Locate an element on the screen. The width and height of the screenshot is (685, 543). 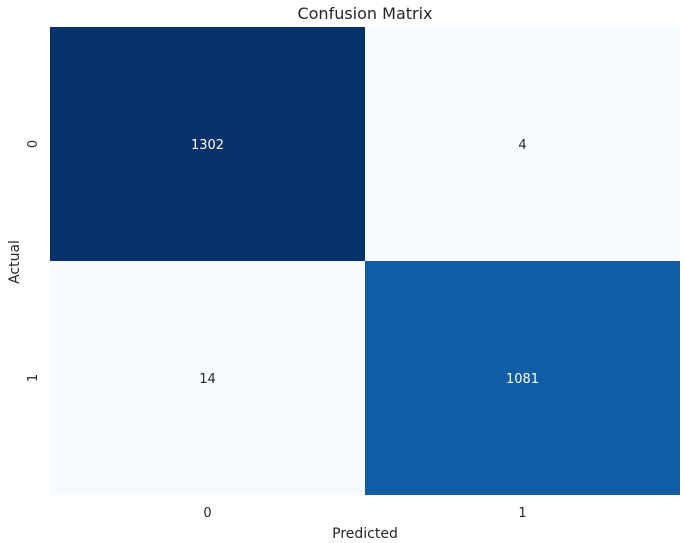
cell-value-1-0: 14 is located at coordinates (207, 379).